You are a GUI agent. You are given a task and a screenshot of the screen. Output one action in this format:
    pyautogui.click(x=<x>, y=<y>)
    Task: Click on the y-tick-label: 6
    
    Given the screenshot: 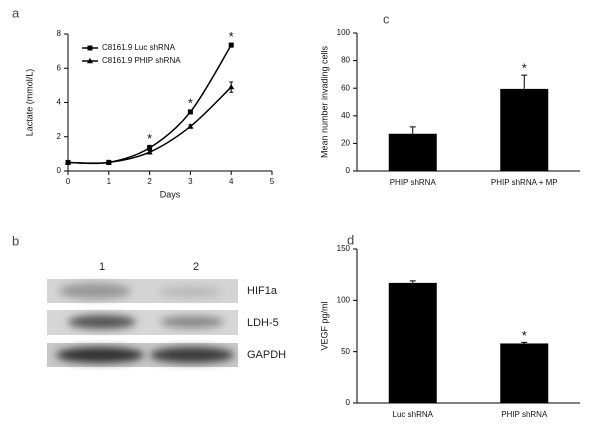 What is the action you would take?
    pyautogui.click(x=59, y=67)
    